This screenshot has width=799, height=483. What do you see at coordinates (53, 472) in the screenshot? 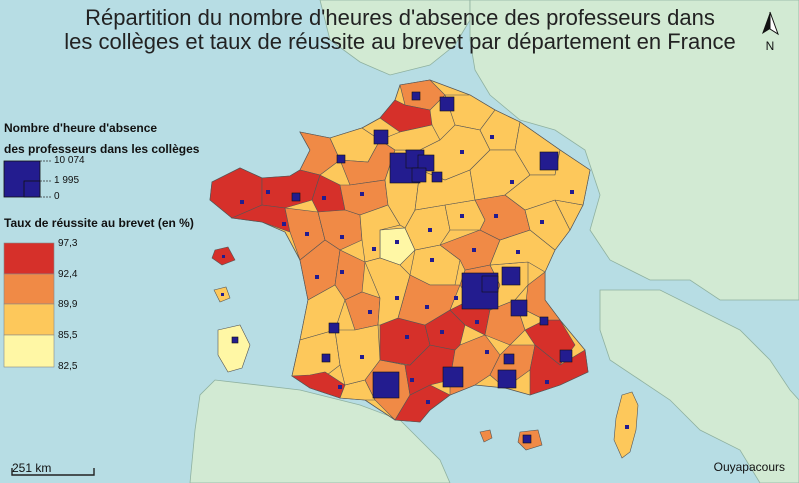
I see `scale-bar` at bounding box center [53, 472].